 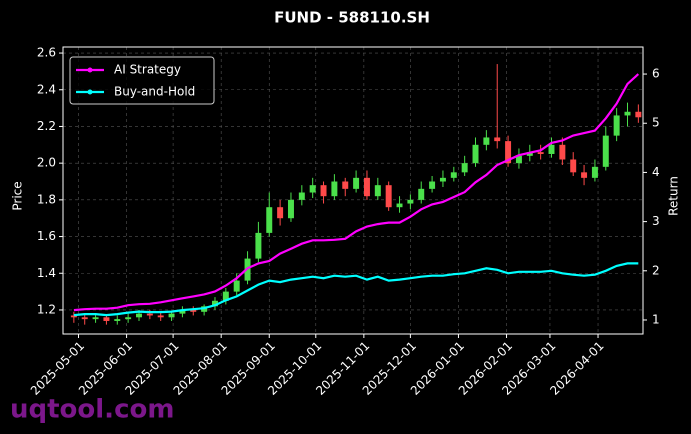 I want to click on y-tick-label: 1.2, so click(x=46, y=309).